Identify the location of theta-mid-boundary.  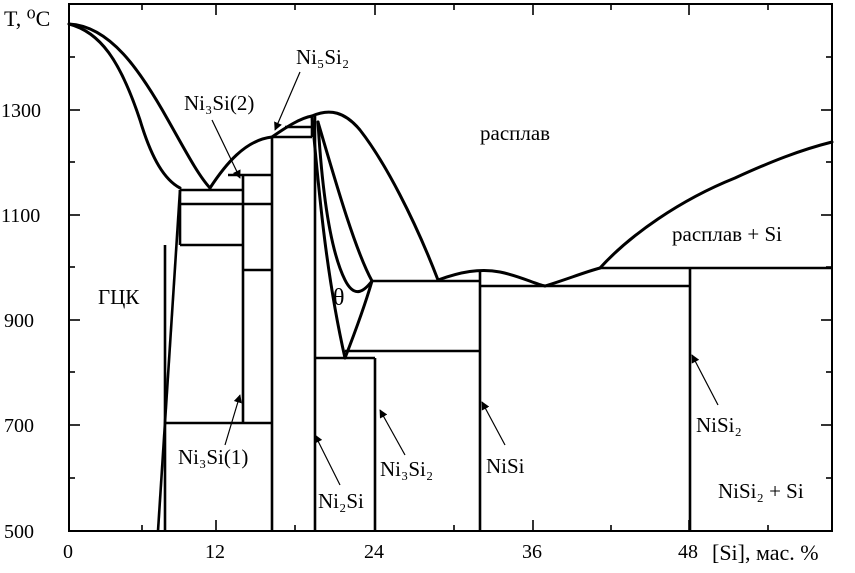
(345, 206).